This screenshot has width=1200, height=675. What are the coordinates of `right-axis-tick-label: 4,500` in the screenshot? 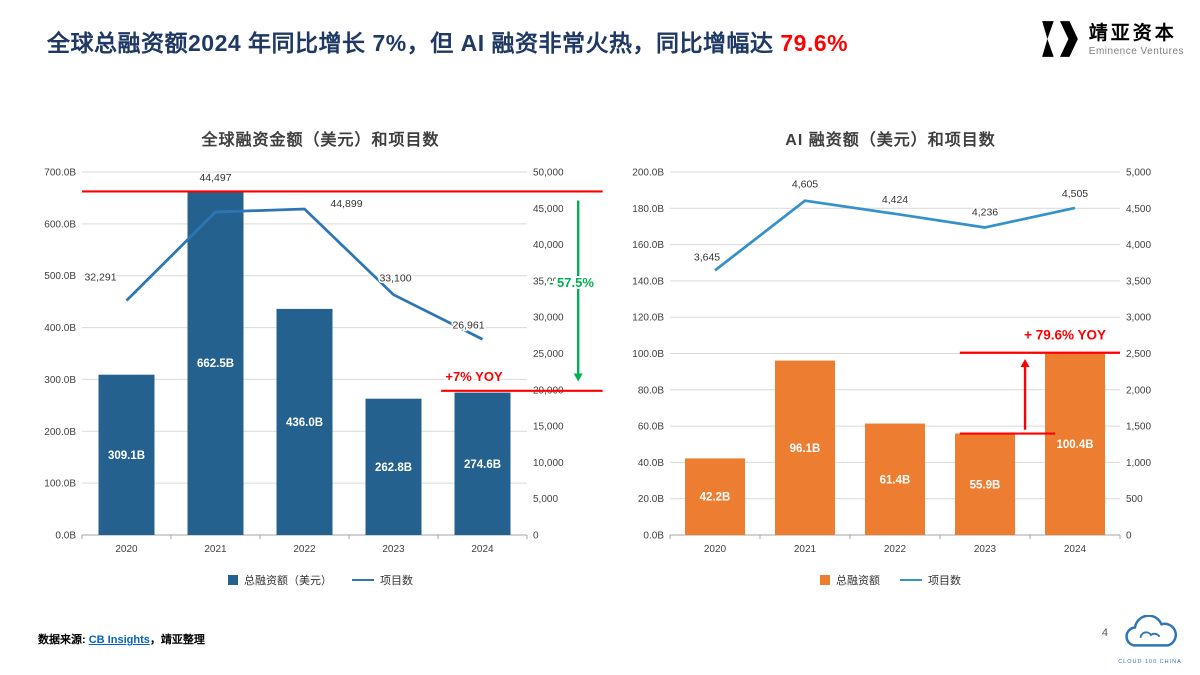 It's located at (1138, 209).